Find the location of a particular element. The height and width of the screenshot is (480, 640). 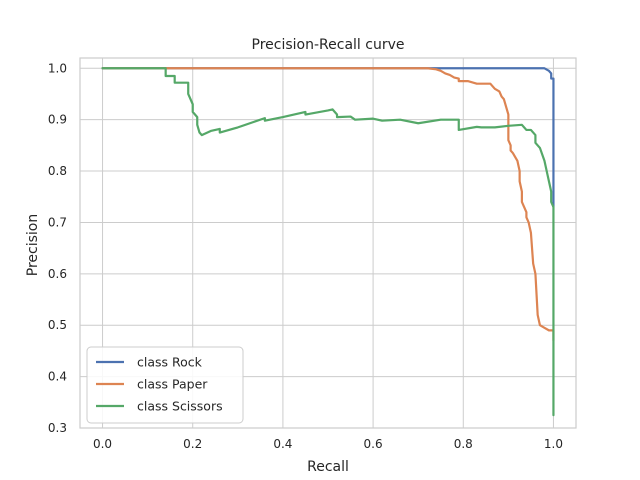

y-axis-ticks: 0.3 0.4 0.5 0.6 0.7 0.8 0.9 1.0 is located at coordinates (57, 248).